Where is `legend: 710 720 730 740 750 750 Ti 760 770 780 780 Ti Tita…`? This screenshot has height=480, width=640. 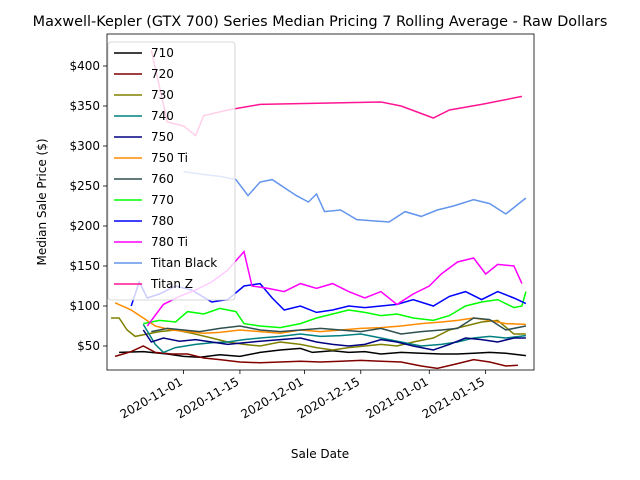 legend: 710 720 730 740 750 750 Ti 760 770 780 780 Ti Tita… is located at coordinates (171, 171).